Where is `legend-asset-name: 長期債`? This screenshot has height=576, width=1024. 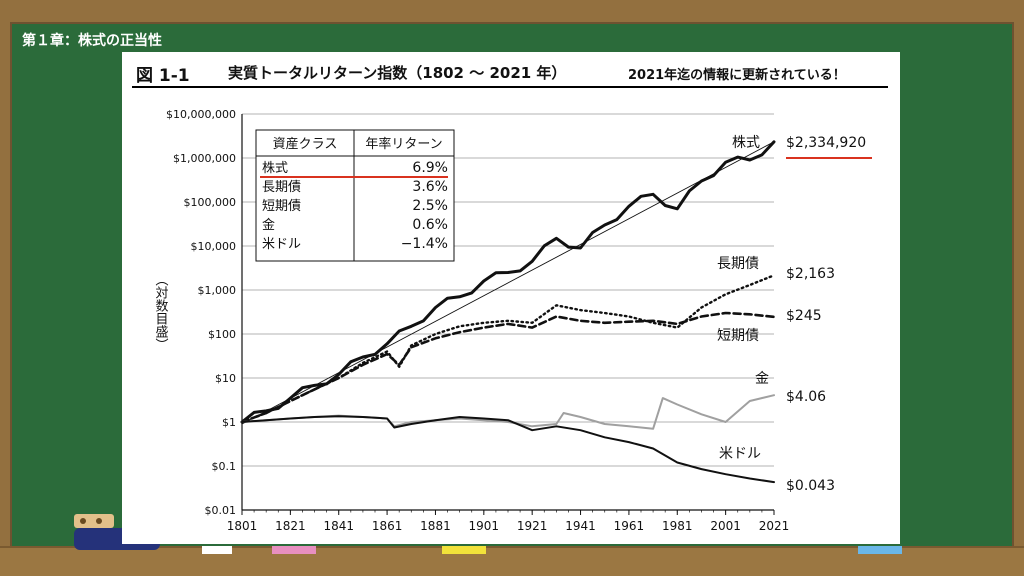 legend-asset-name: 長期債 is located at coordinates (281, 187).